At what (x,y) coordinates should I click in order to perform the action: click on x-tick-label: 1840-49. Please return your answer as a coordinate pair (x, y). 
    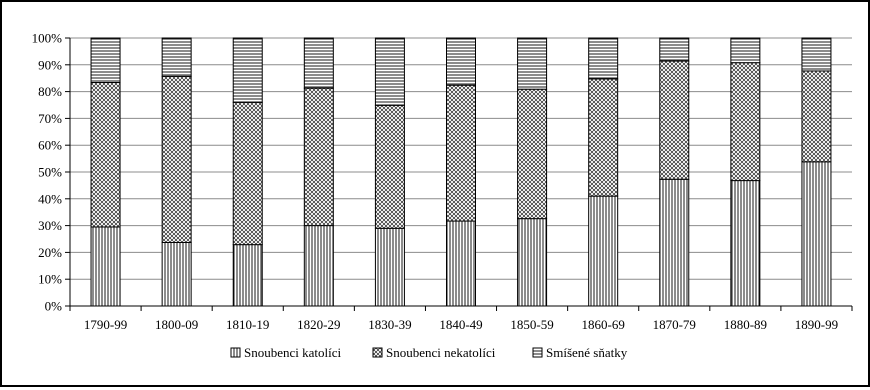
    Looking at the image, I should click on (460, 324).